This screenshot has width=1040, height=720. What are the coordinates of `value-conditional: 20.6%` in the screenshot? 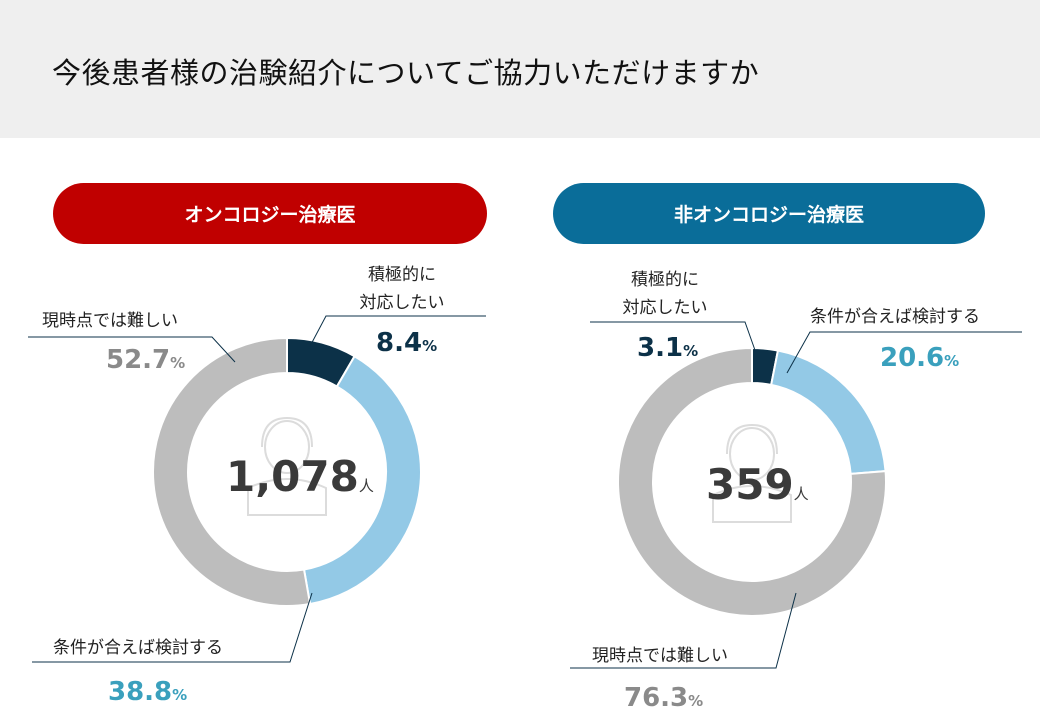 It's located at (920, 358).